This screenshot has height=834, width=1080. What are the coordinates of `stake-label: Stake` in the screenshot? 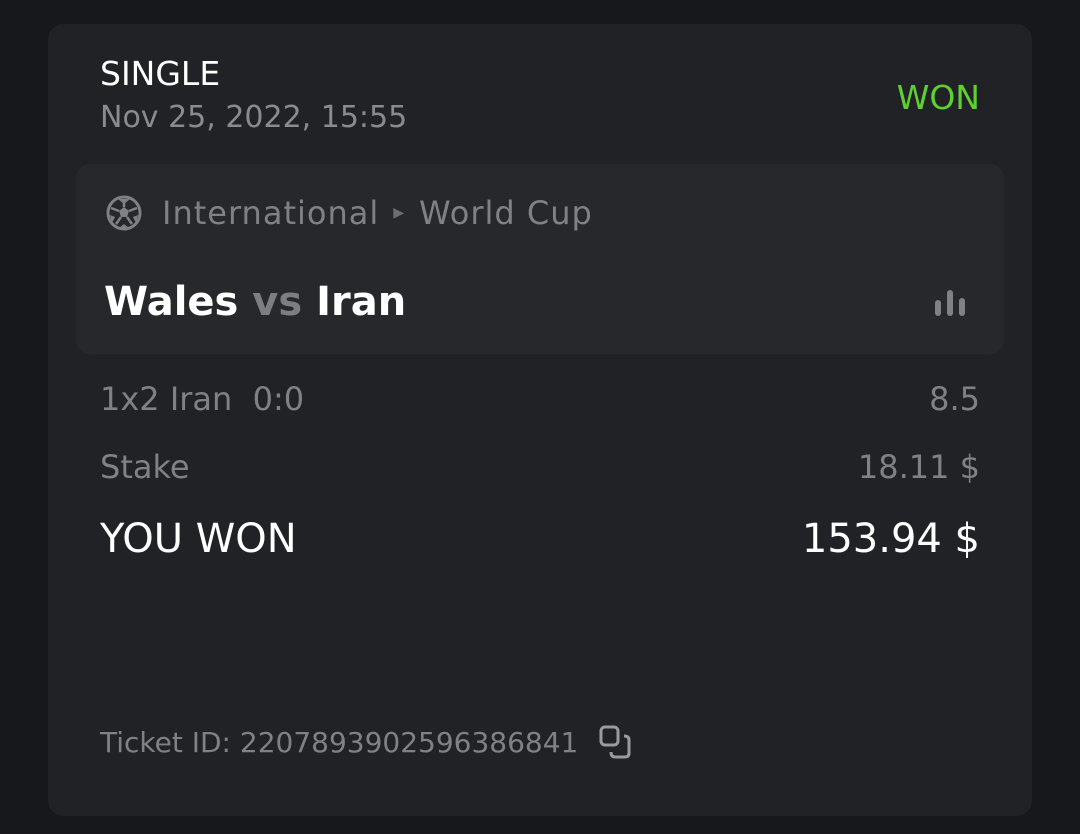 It's located at (145, 467).